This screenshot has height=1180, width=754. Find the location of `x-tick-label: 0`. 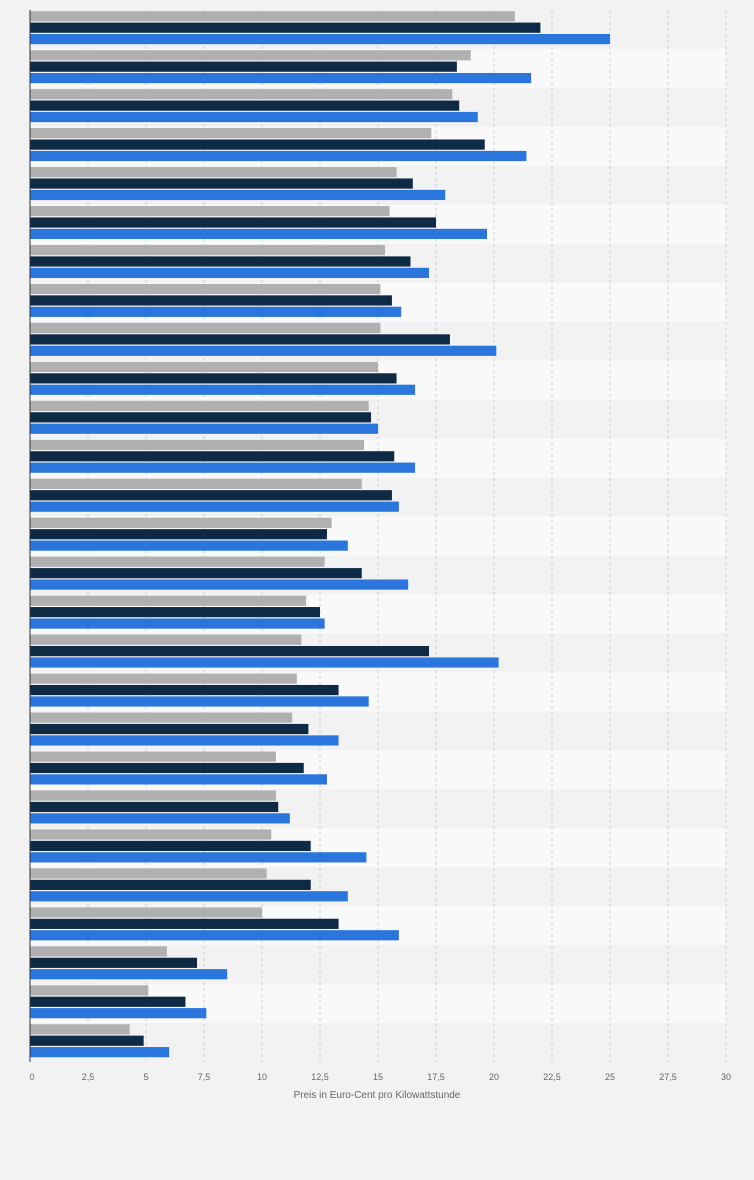

x-tick-label: 0 is located at coordinates (31, 1077).